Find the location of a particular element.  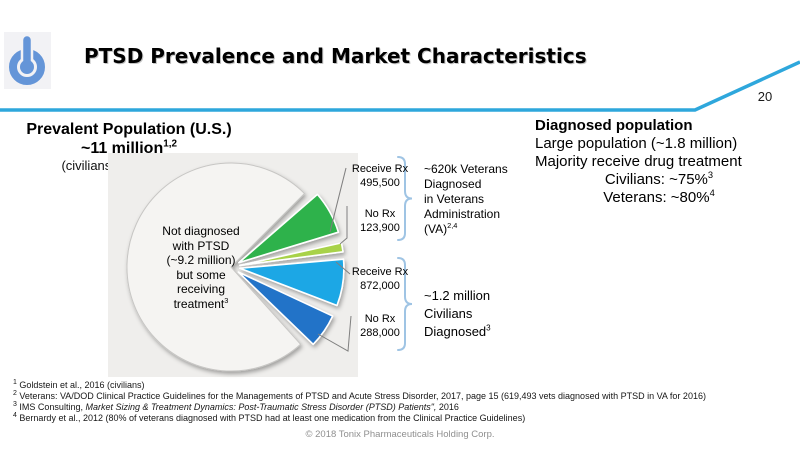

footnote-4-marker: 4 is located at coordinates (15, 415).